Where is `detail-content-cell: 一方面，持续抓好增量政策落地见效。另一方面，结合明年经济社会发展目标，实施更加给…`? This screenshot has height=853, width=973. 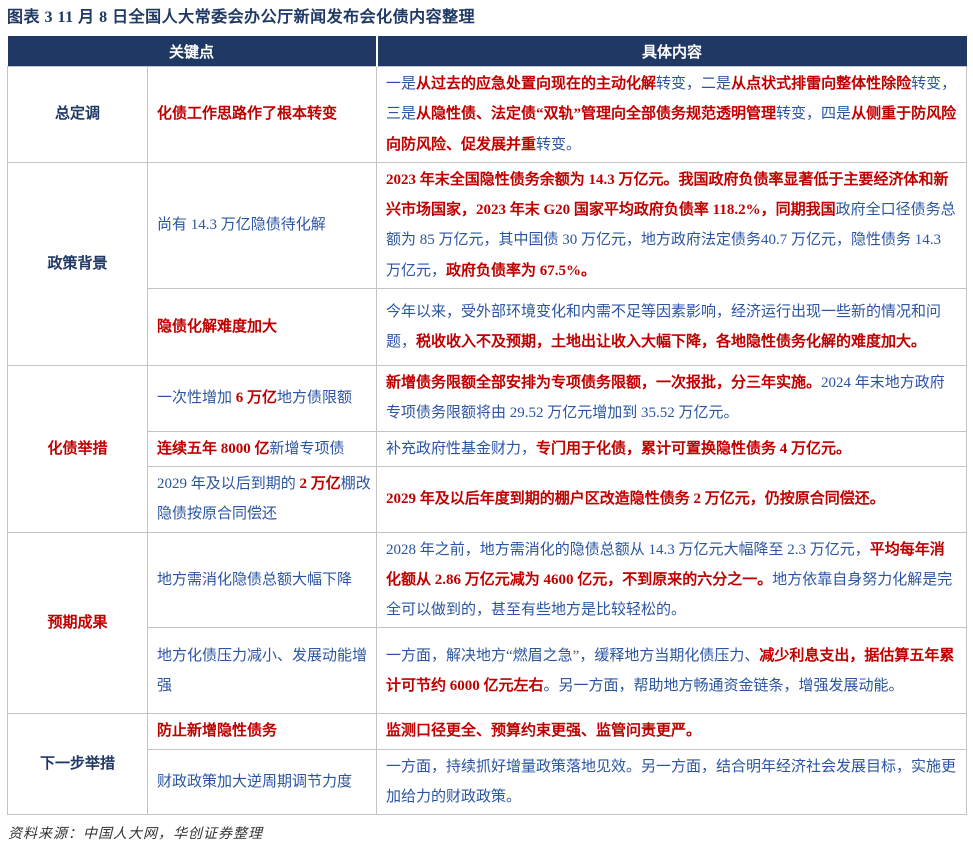
detail-content-cell: 一方面，持续抓好增量政策落地见效。另一方面，结合明年经济社会发展目标，实施更加给… is located at coordinates (672, 782).